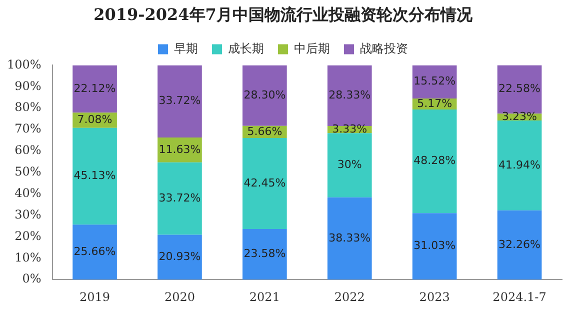  I want to click on data-label: 48.28%, so click(435, 161).